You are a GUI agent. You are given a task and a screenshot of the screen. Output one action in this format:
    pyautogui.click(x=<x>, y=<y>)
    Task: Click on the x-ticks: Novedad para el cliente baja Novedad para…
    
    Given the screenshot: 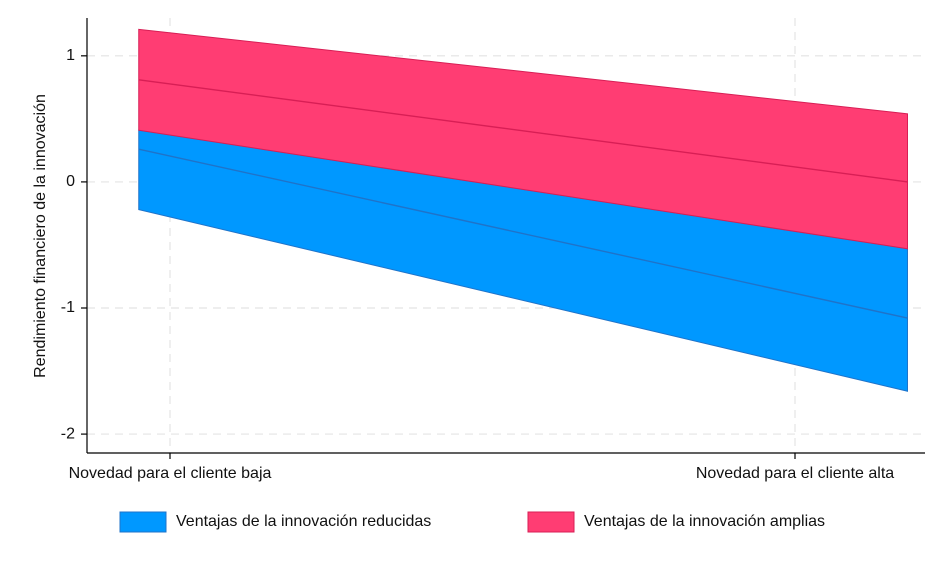 What is the action you would take?
    pyautogui.click(x=481, y=467)
    